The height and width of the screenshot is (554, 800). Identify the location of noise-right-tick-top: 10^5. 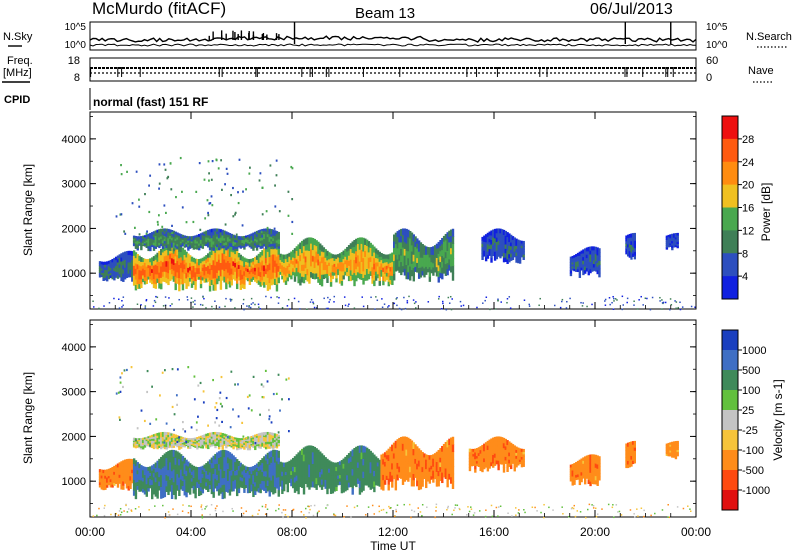
(717, 27).